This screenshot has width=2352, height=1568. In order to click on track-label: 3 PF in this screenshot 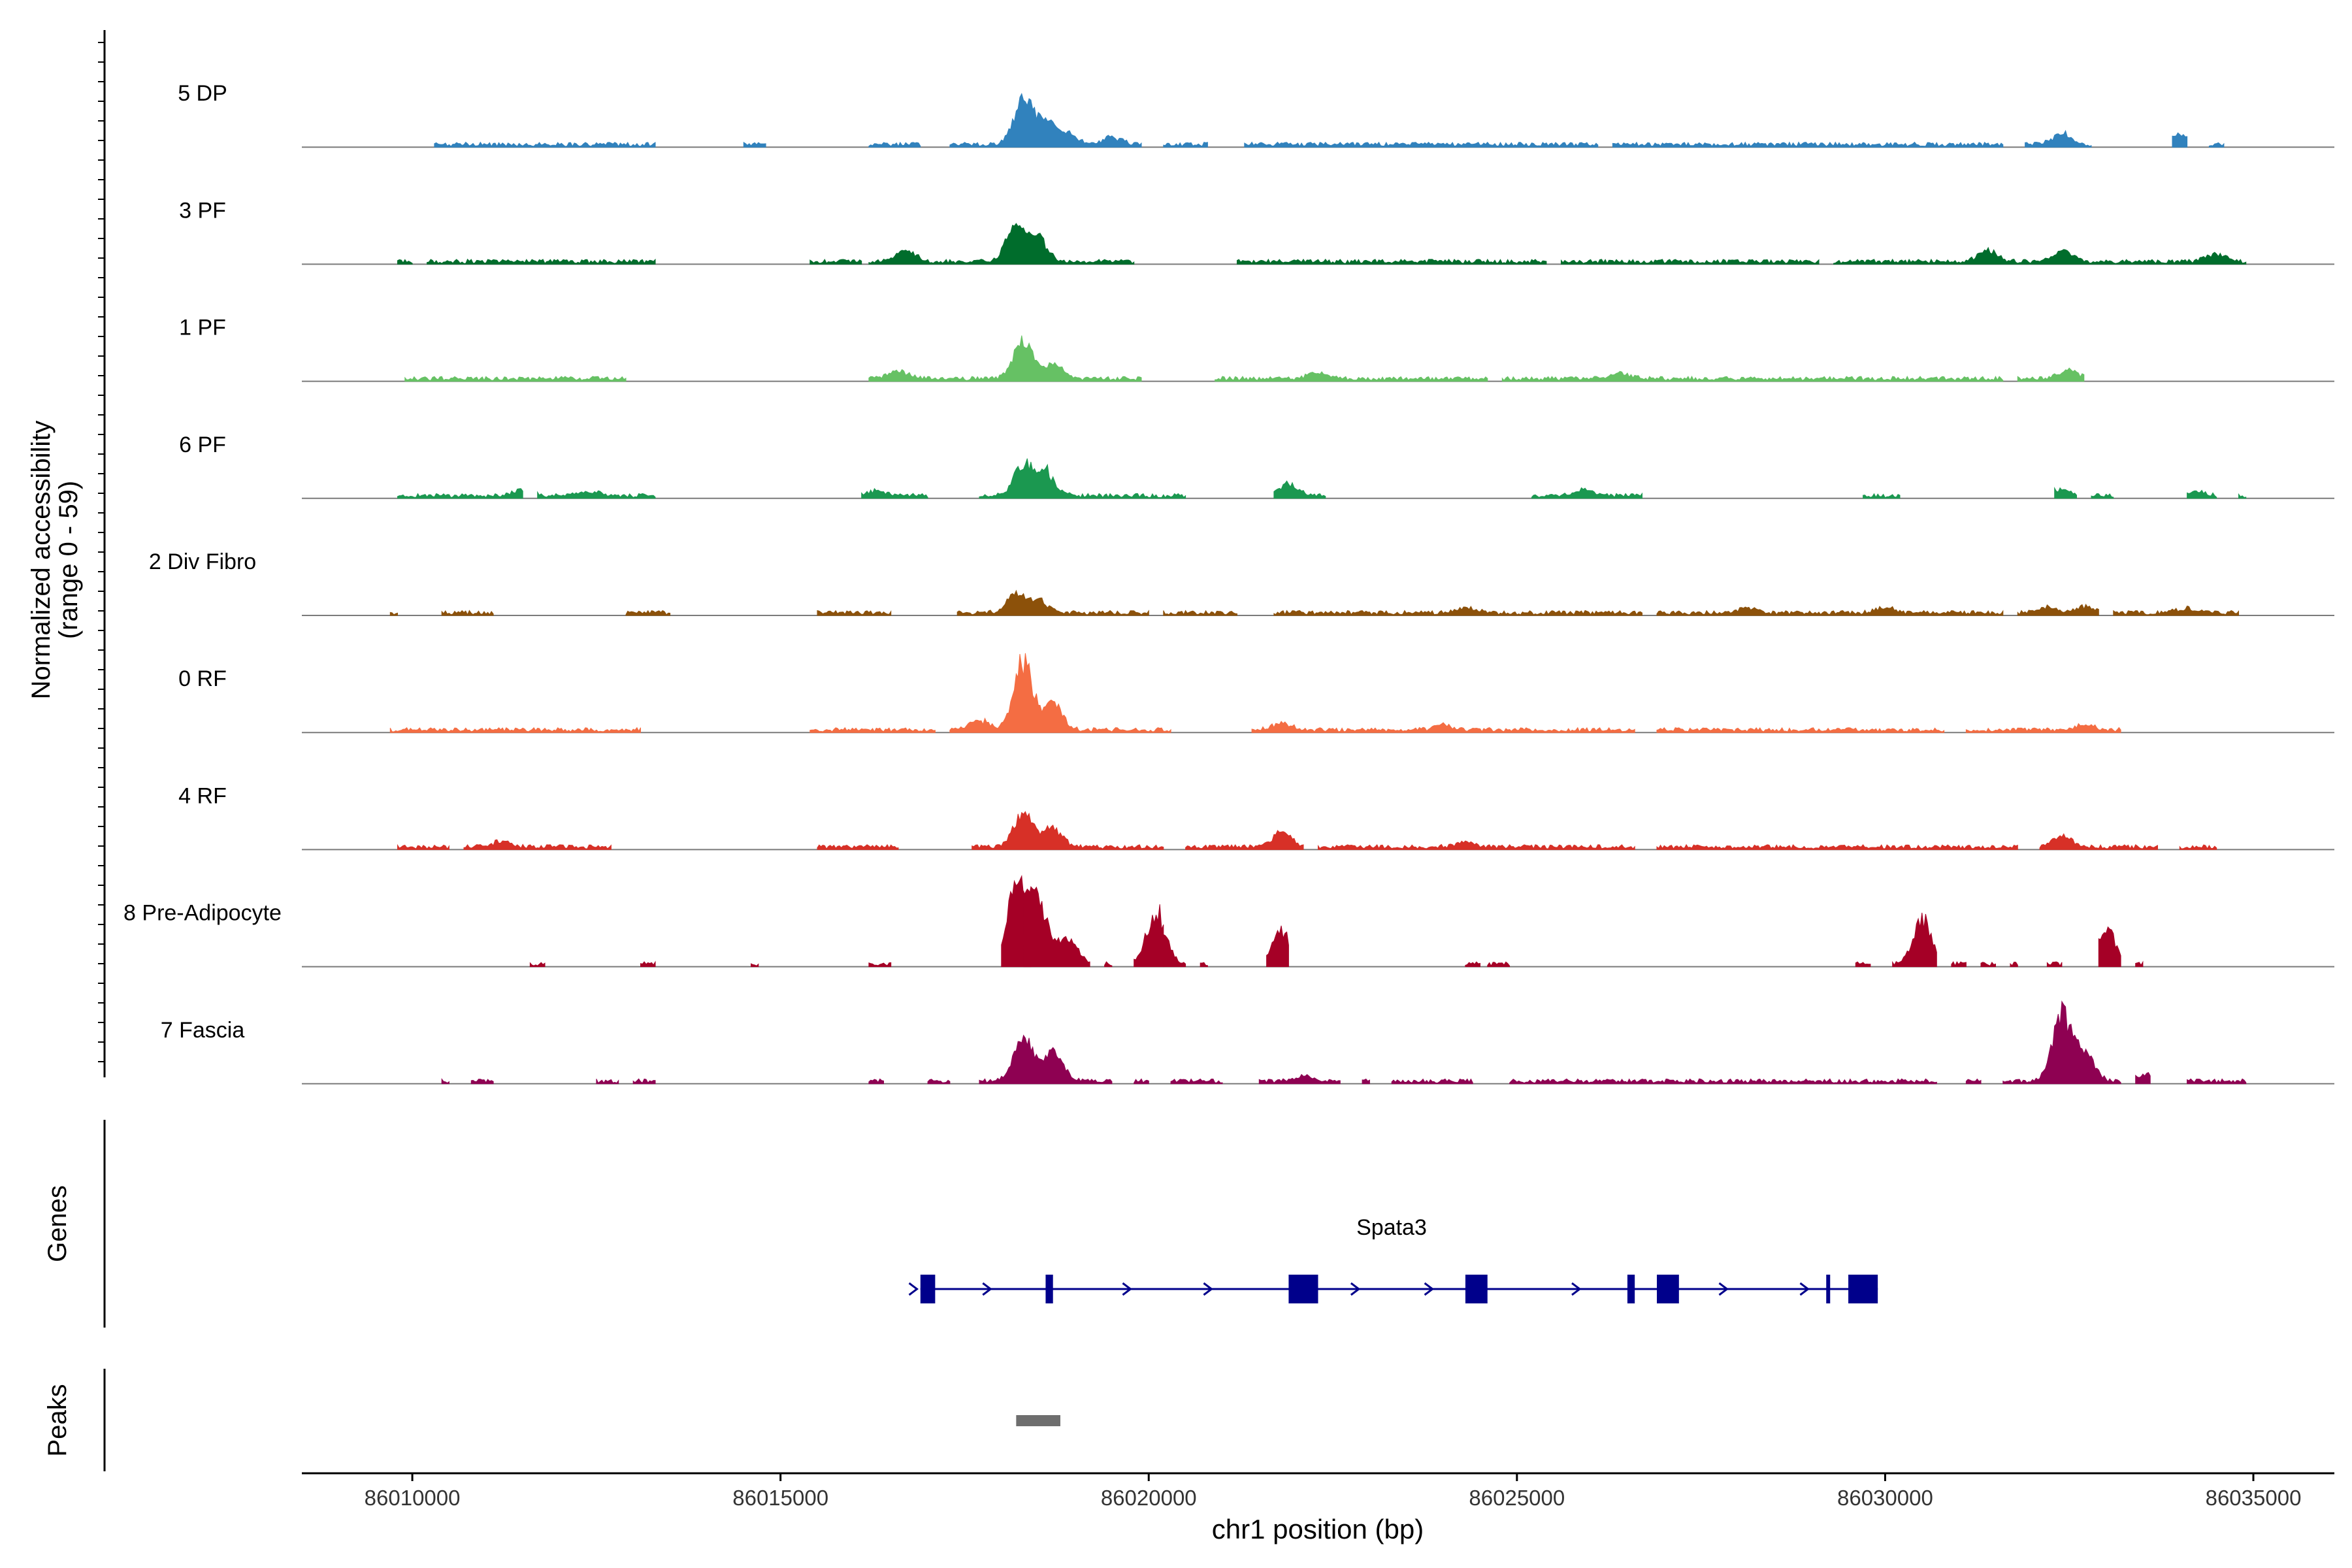, I will do `click(202, 210)`.